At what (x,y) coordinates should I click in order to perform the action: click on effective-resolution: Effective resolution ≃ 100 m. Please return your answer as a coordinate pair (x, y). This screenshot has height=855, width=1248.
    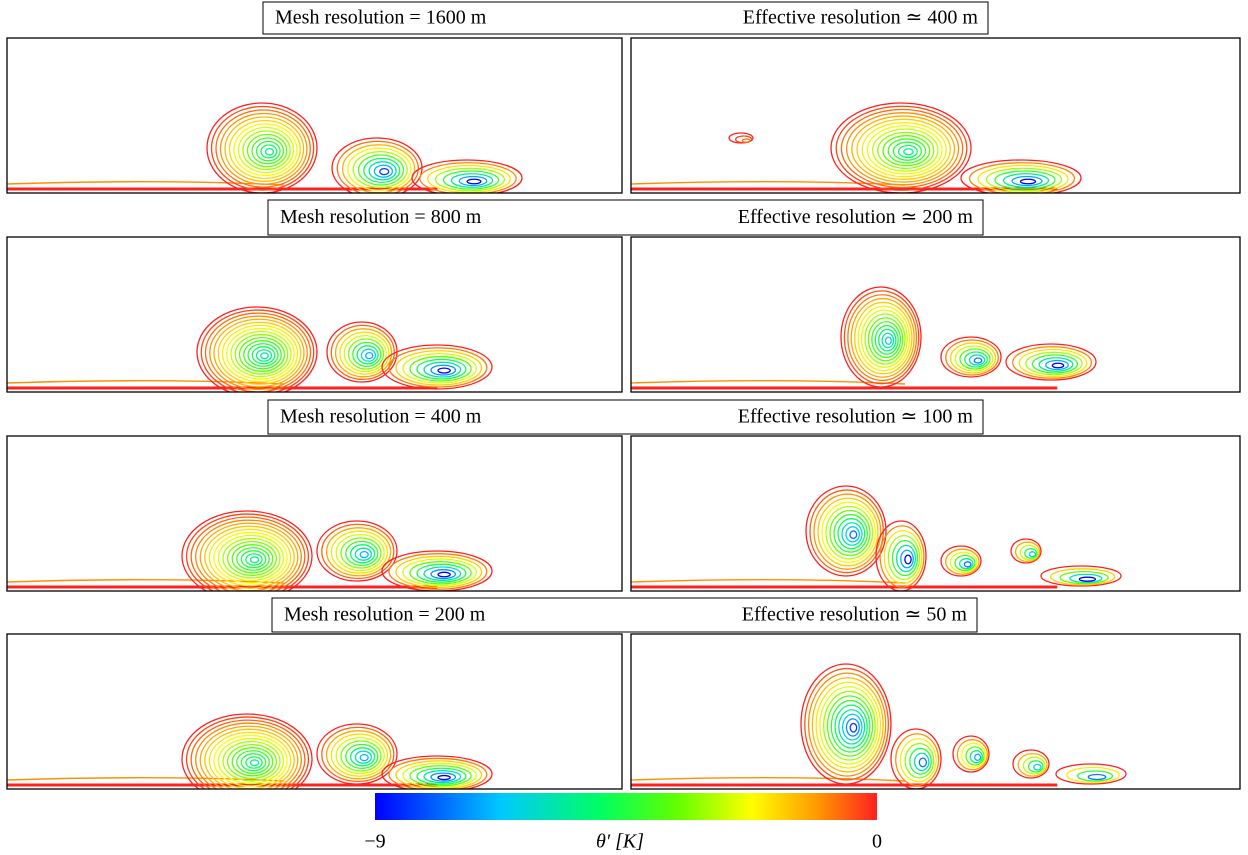
    Looking at the image, I should click on (856, 417).